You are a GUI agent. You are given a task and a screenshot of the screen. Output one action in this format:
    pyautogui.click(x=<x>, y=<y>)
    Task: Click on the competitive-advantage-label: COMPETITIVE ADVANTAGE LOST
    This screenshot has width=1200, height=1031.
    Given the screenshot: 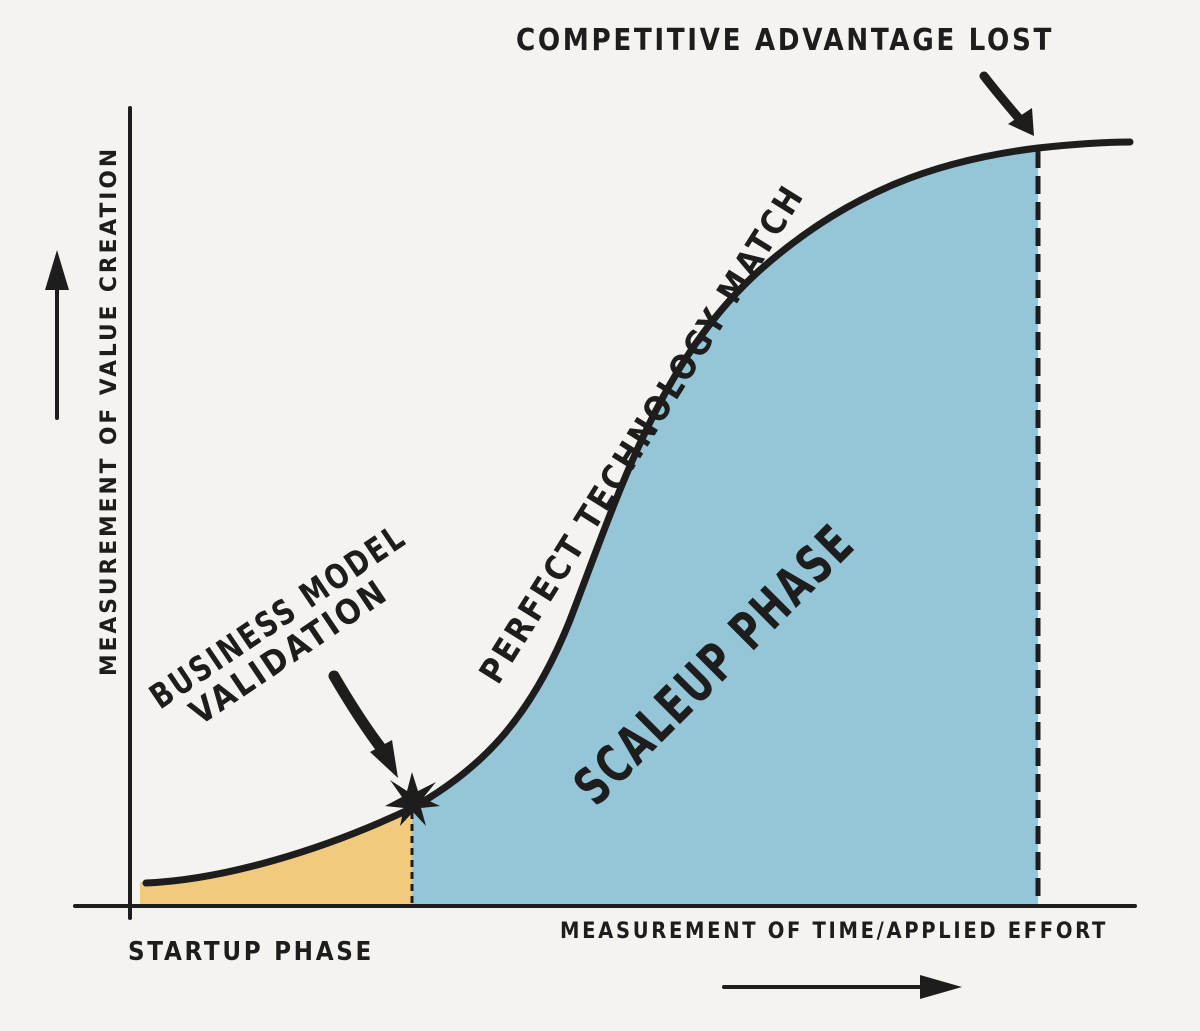 What is the action you would take?
    pyautogui.click(x=785, y=40)
    